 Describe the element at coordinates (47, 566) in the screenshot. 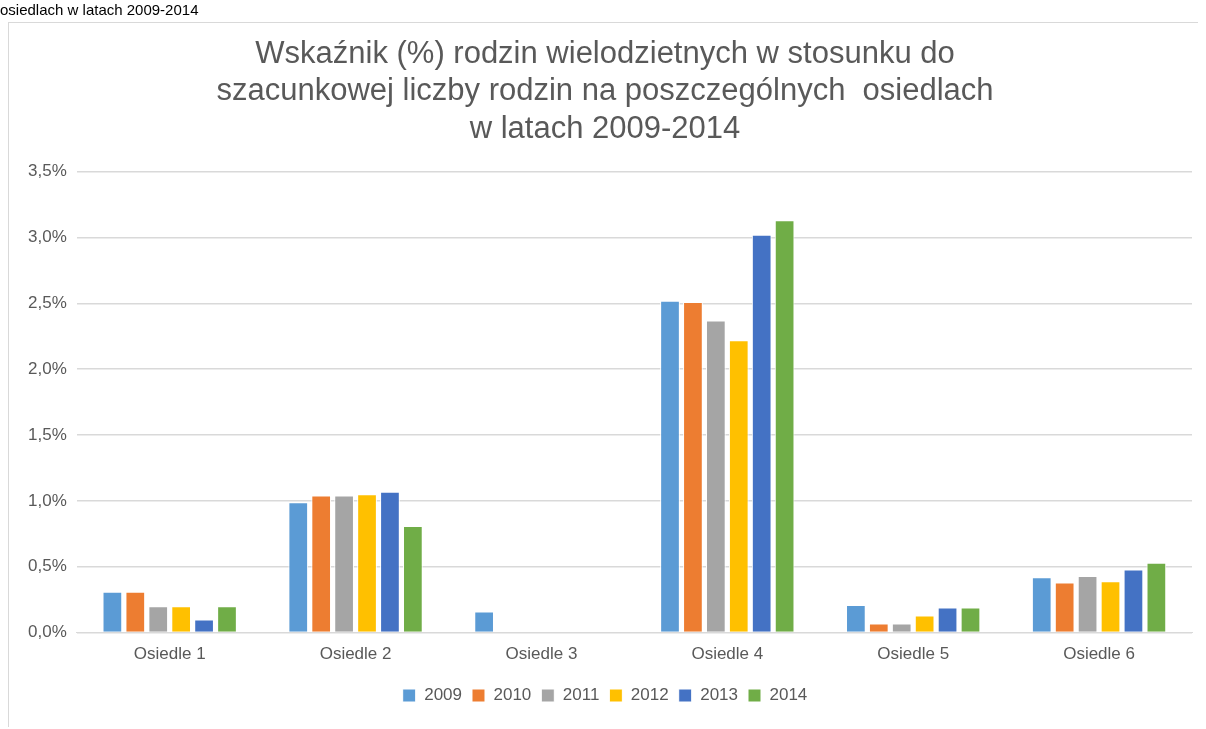

I see `y-tick-label: 0,5%` at that location.